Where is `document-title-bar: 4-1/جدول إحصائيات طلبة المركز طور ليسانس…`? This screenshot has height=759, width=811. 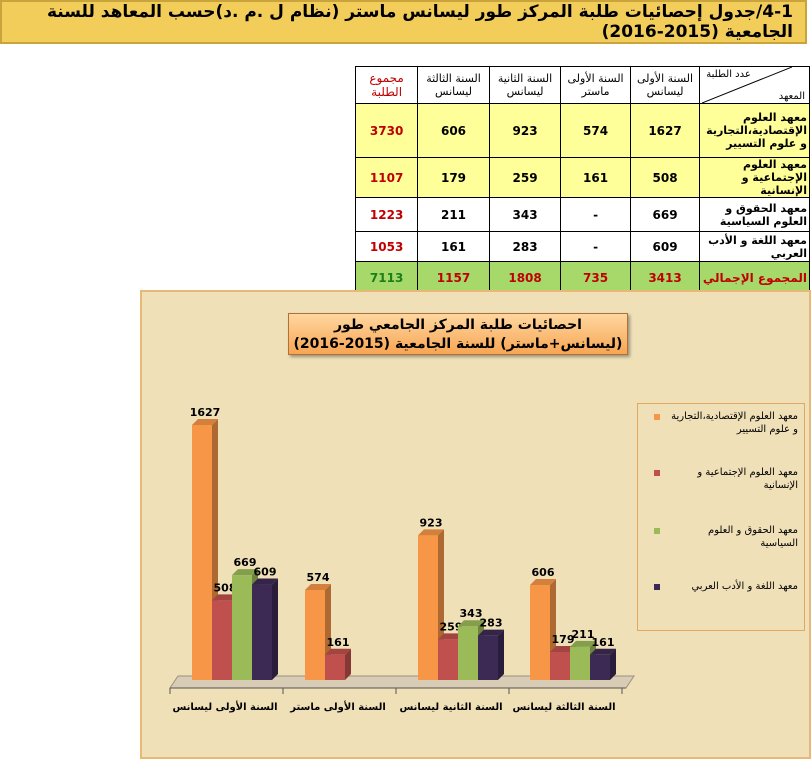
document-title-bar: 4-1/جدول إحصائيات طلبة المركز طور ليسانس… is located at coordinates (403, 22).